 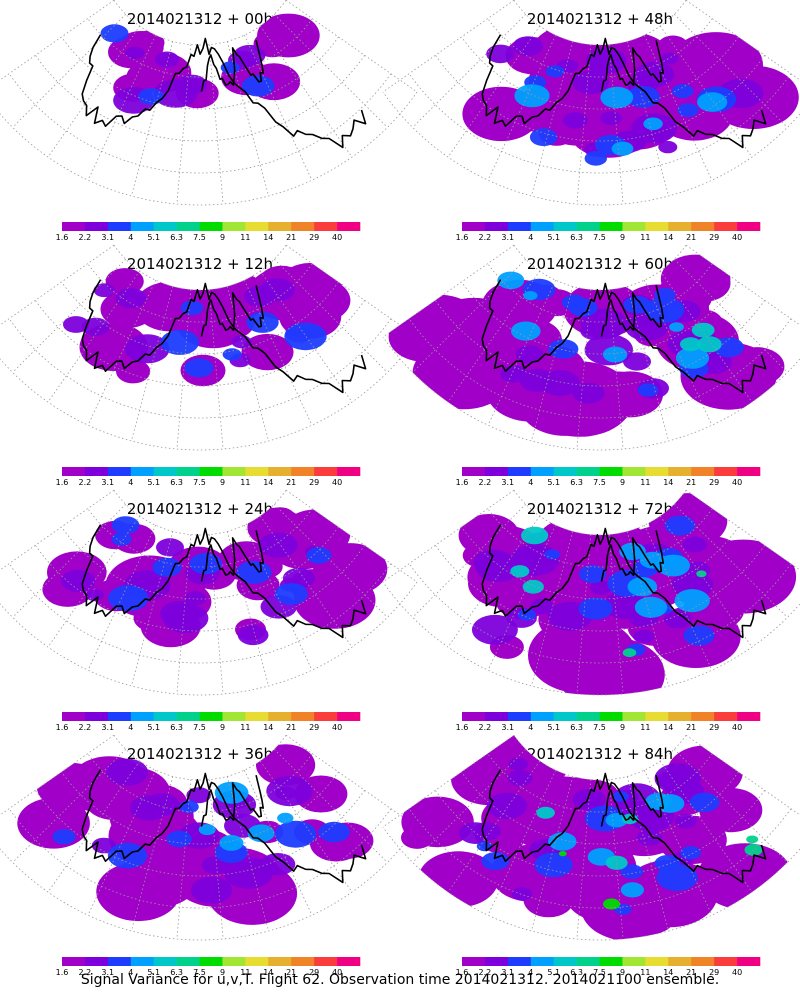 I want to click on panel-title: 2014021312 + 84h, so click(x=600, y=754).